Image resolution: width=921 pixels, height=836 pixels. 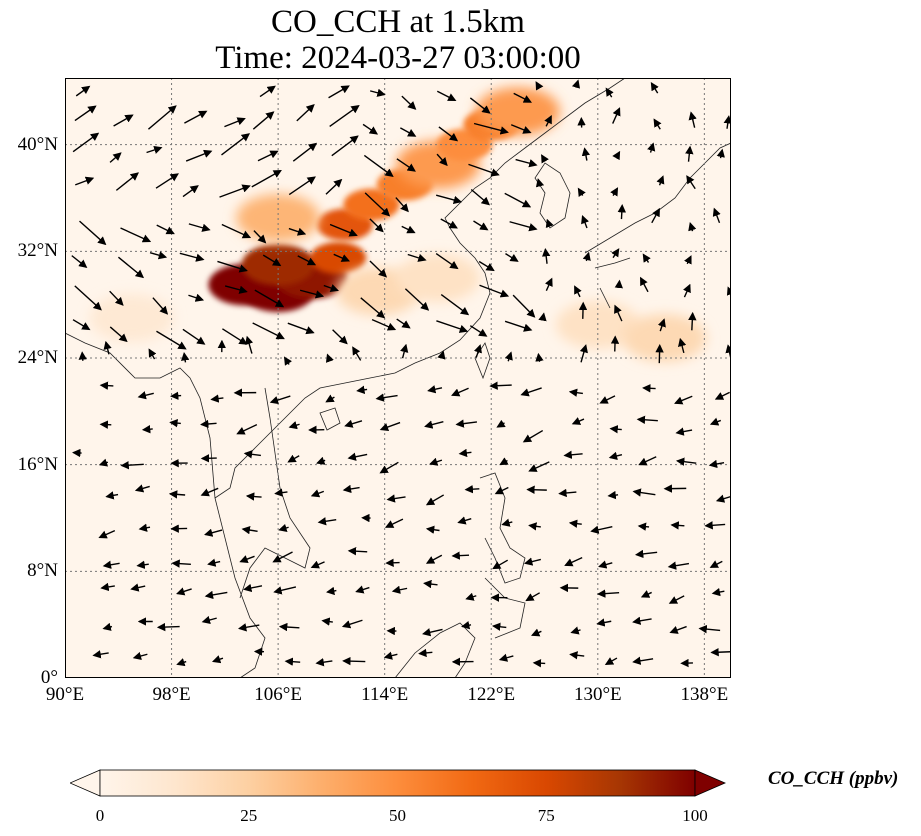 What do you see at coordinates (398, 58) in the screenshot?
I see `title-line-2: Time: 2024-03-27 03:00:00` at bounding box center [398, 58].